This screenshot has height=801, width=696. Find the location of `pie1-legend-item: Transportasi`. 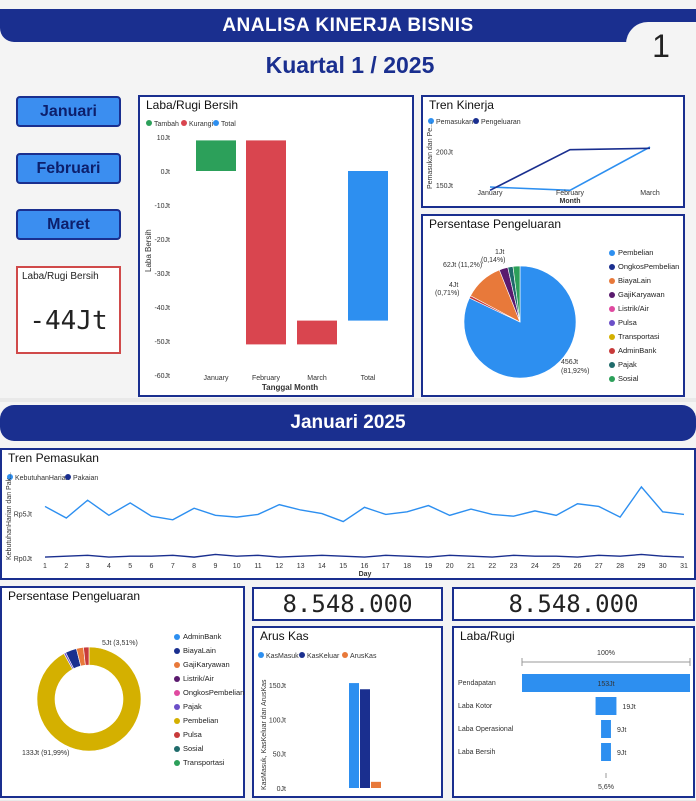

pie1-legend-item: Transportasi is located at coordinates (644, 336).